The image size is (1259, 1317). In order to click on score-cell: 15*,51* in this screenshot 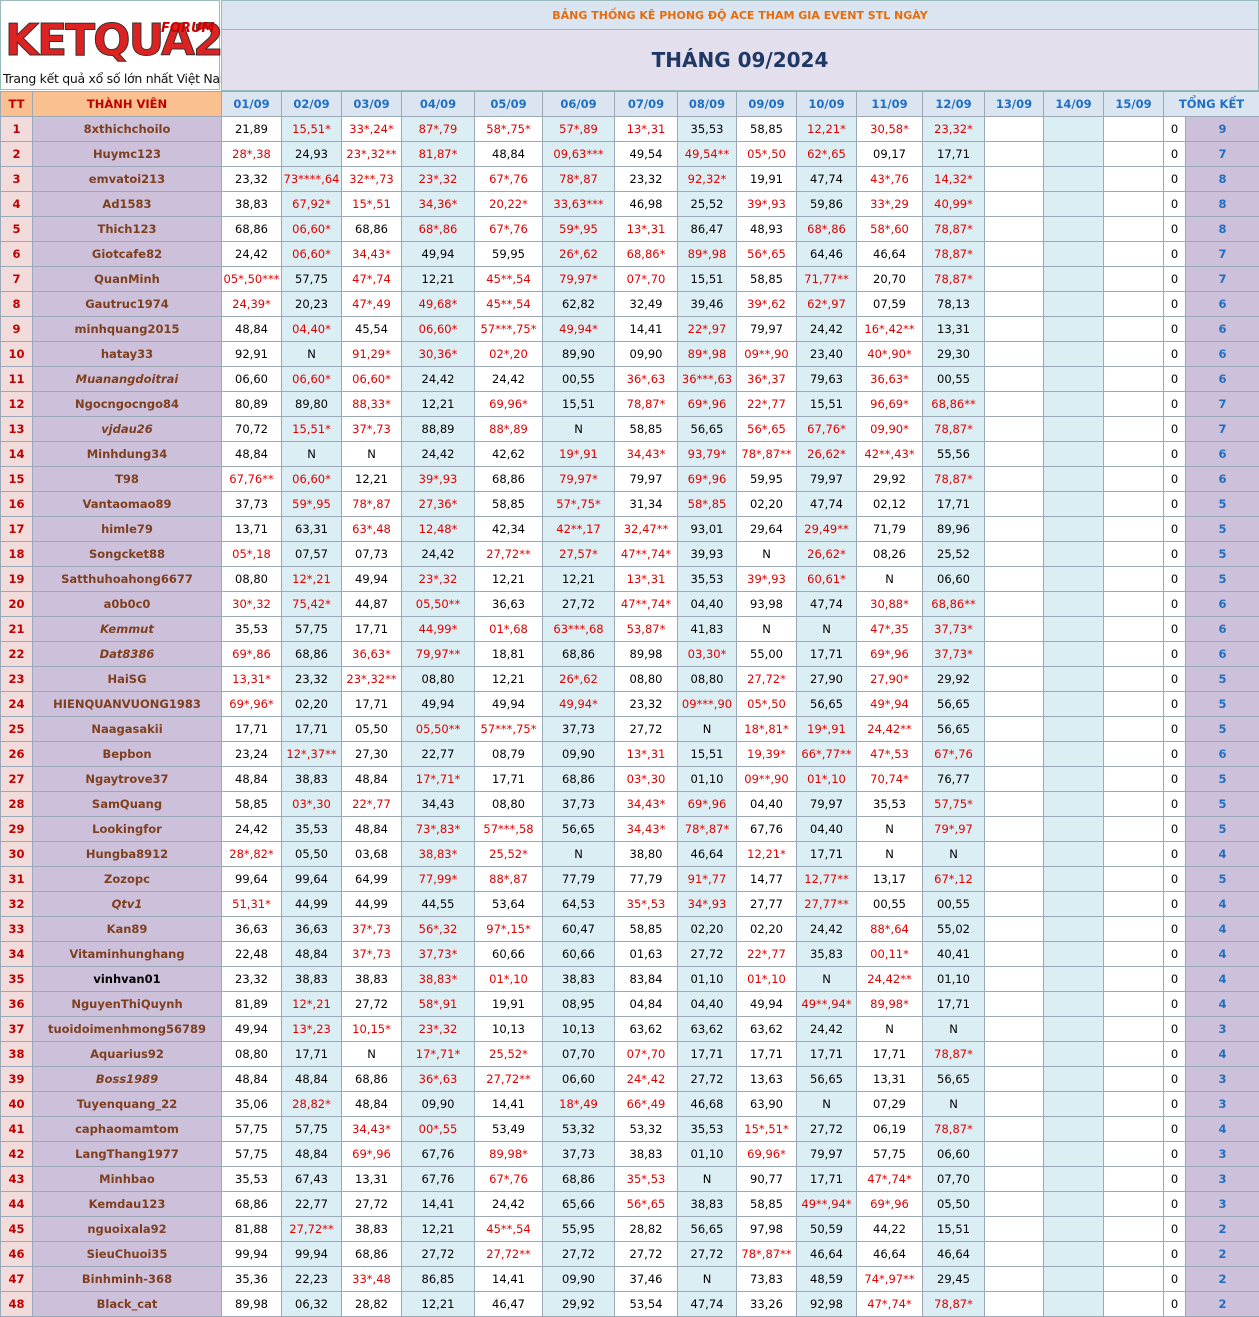, I will do `click(766, 1129)`.